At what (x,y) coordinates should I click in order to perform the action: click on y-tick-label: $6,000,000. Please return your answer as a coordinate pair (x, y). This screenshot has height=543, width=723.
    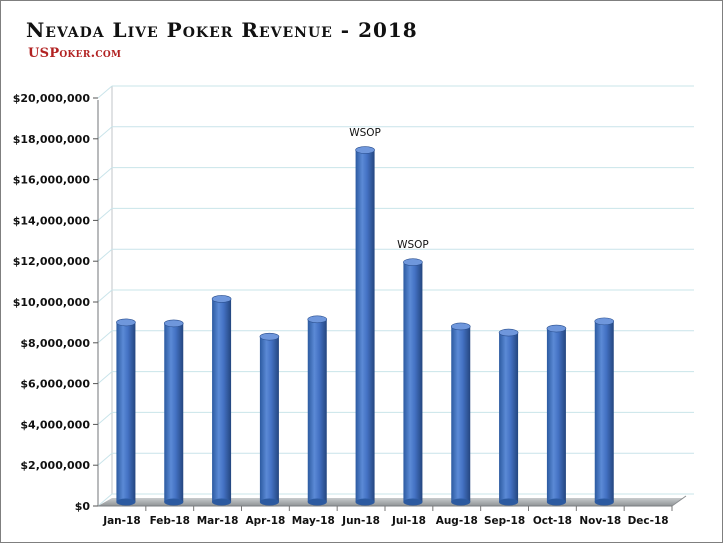
    Looking at the image, I should click on (55, 384).